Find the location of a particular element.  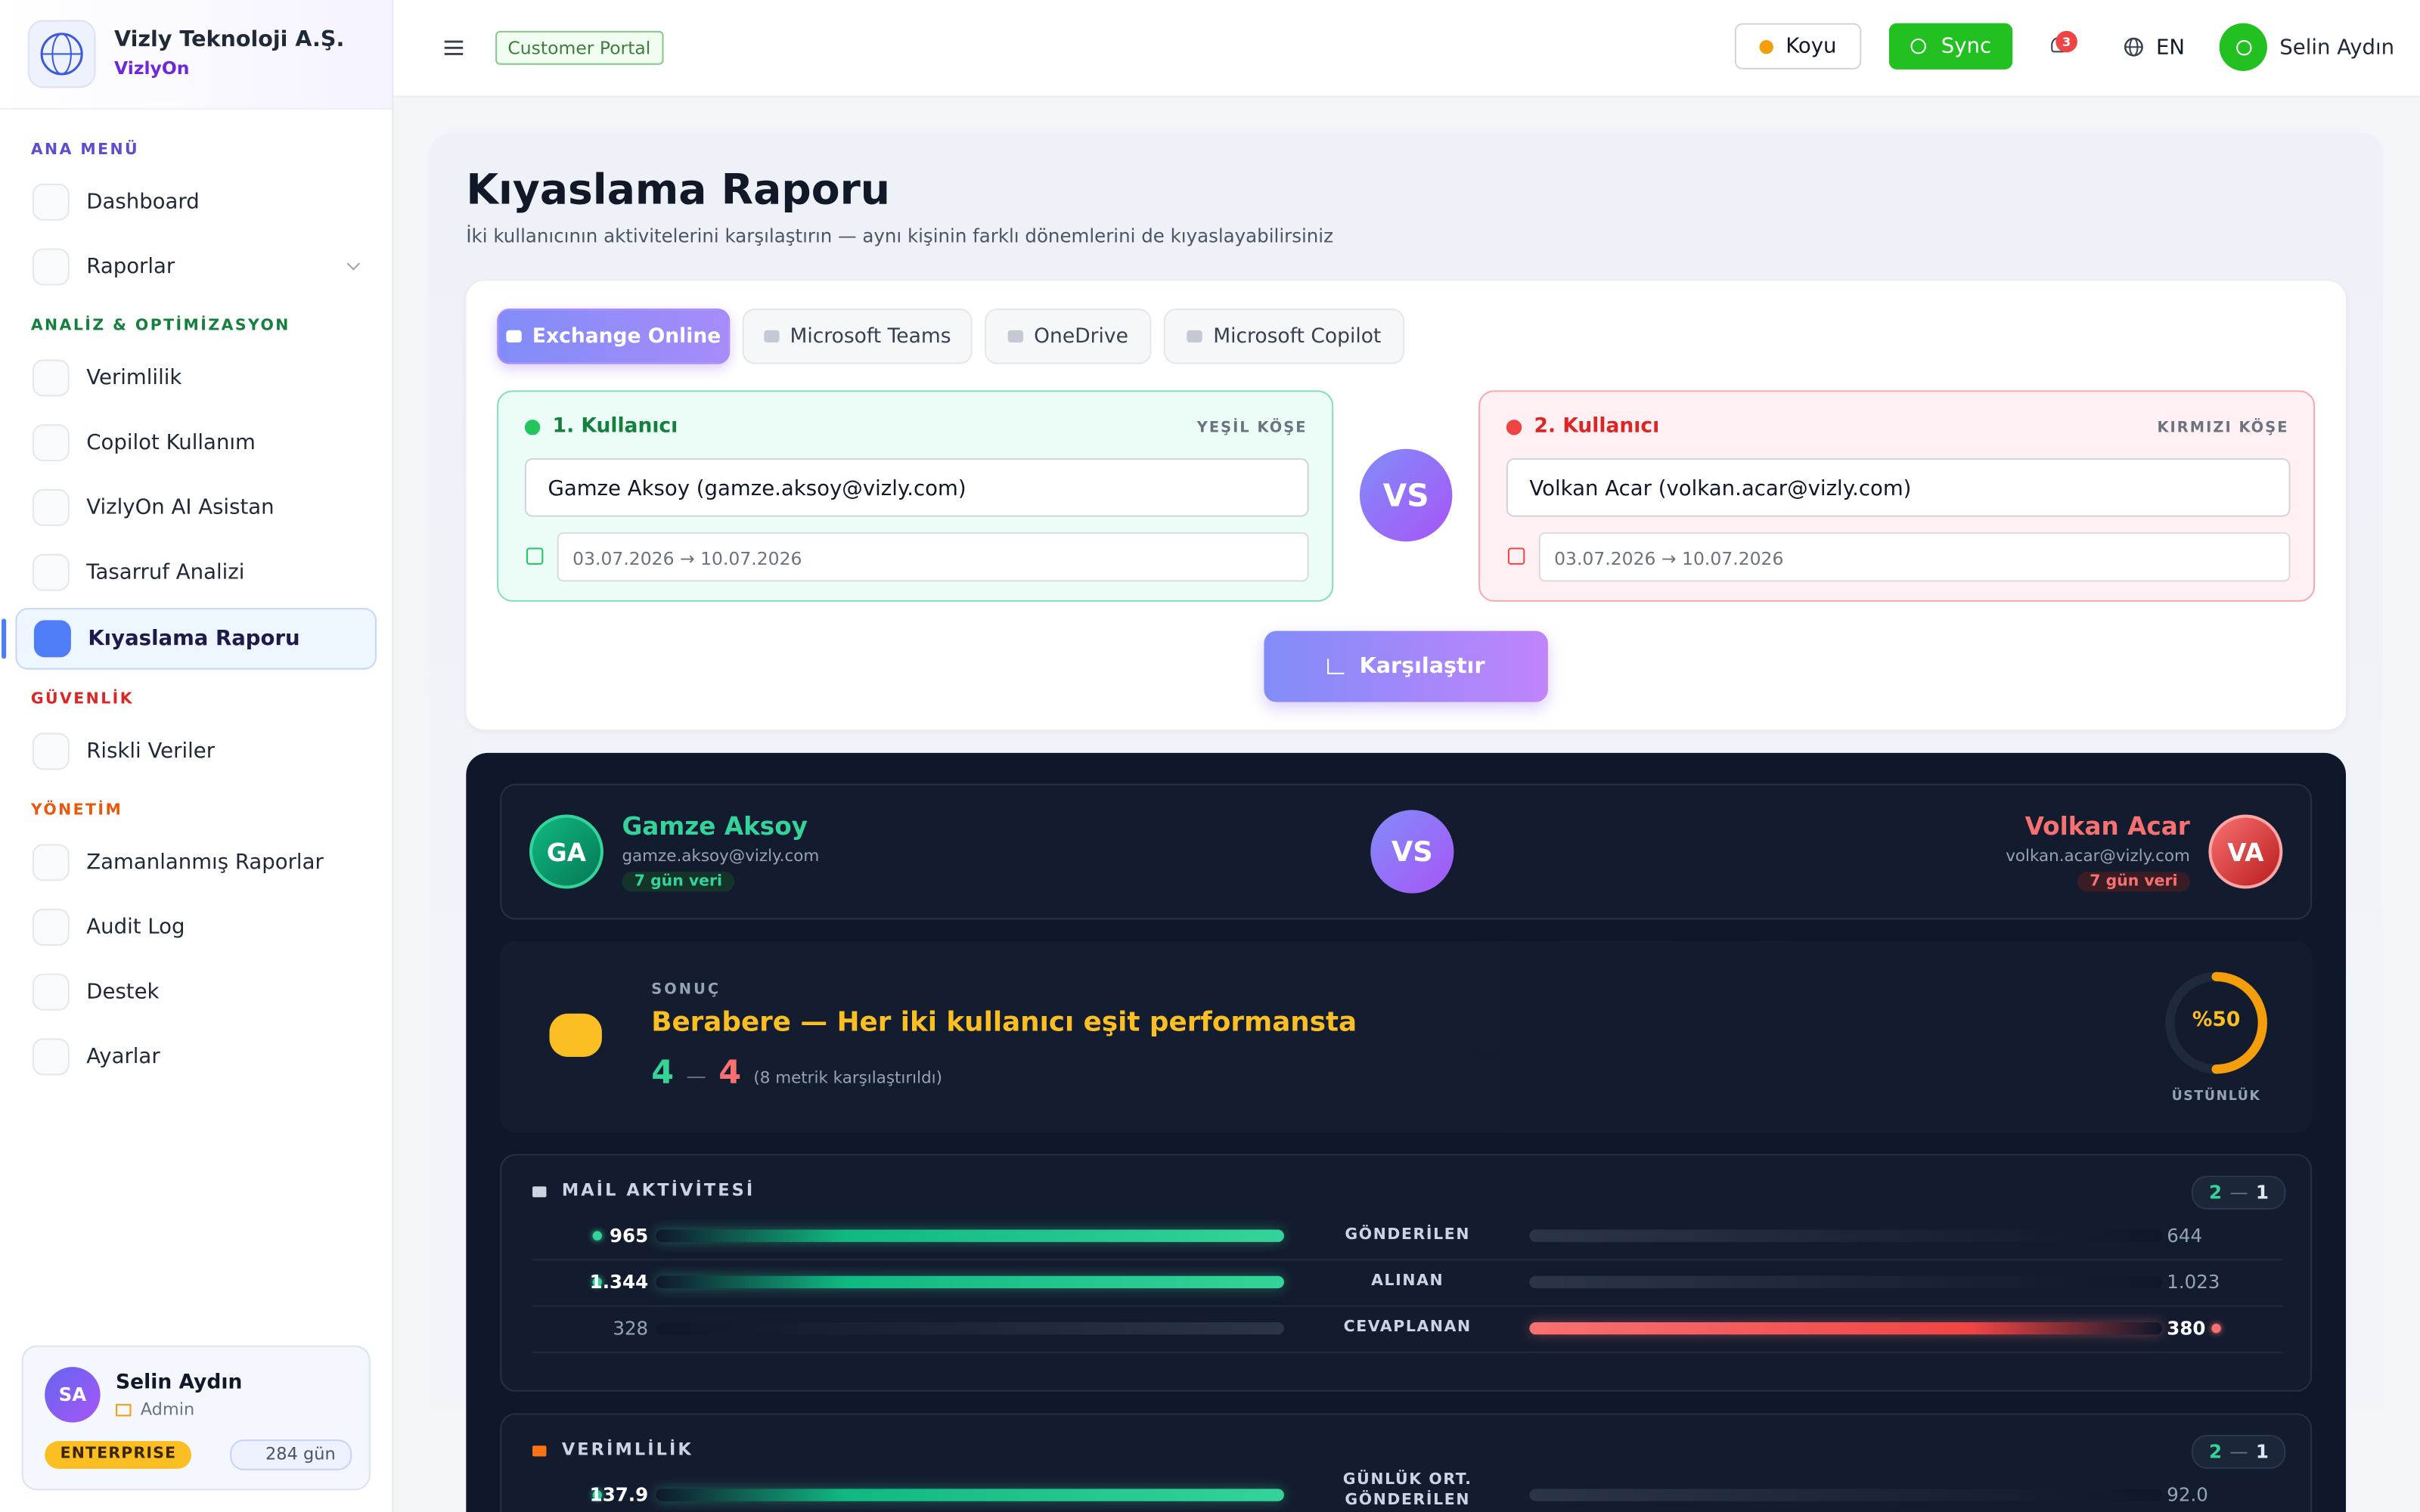

service-tab: Microsoft Teams is located at coordinates (857, 336).